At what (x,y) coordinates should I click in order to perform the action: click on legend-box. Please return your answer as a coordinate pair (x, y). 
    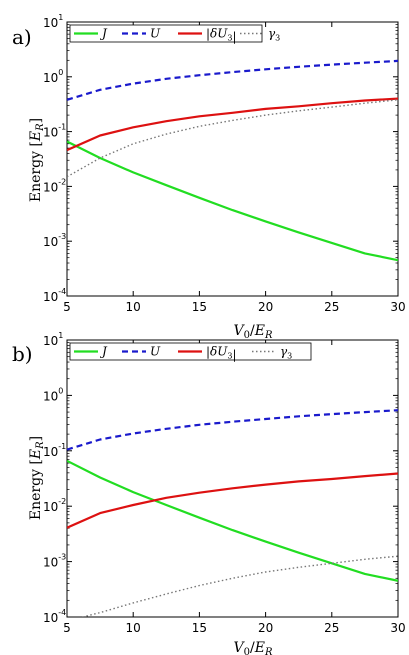
    Looking at the image, I should click on (166, 33).